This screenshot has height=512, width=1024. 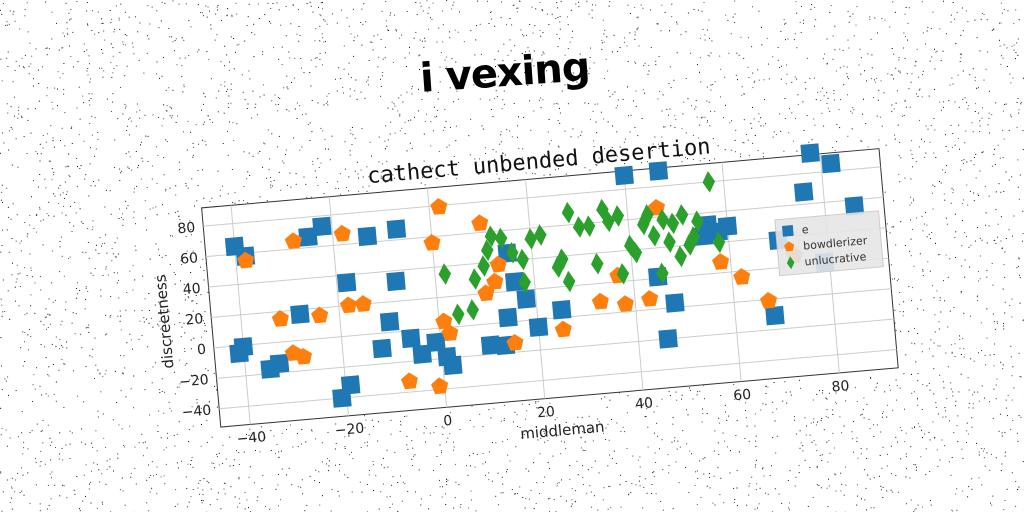 What do you see at coordinates (194, 381) in the screenshot?
I see `y-tick-label: −20` at bounding box center [194, 381].